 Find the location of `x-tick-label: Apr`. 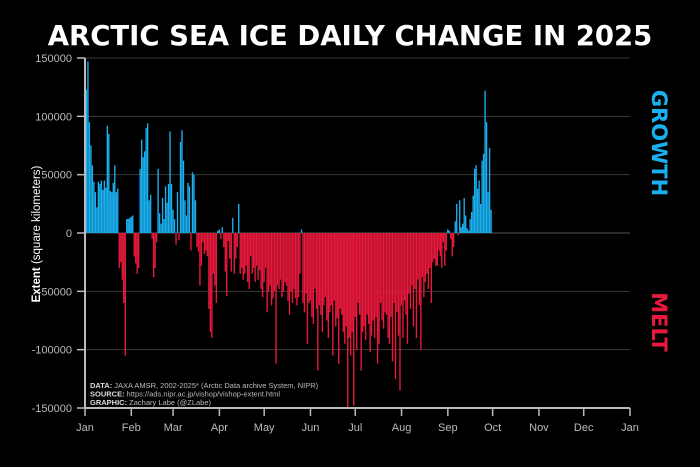

x-tick-label: Apr is located at coordinates (219, 428).